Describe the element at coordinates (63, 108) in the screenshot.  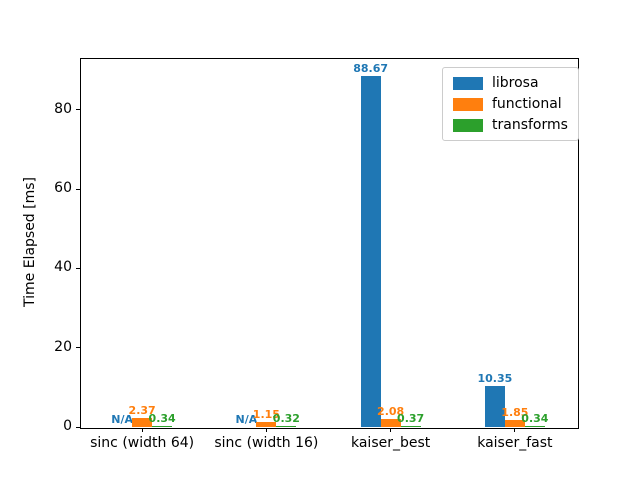
I see `ytick-label: 80` at that location.